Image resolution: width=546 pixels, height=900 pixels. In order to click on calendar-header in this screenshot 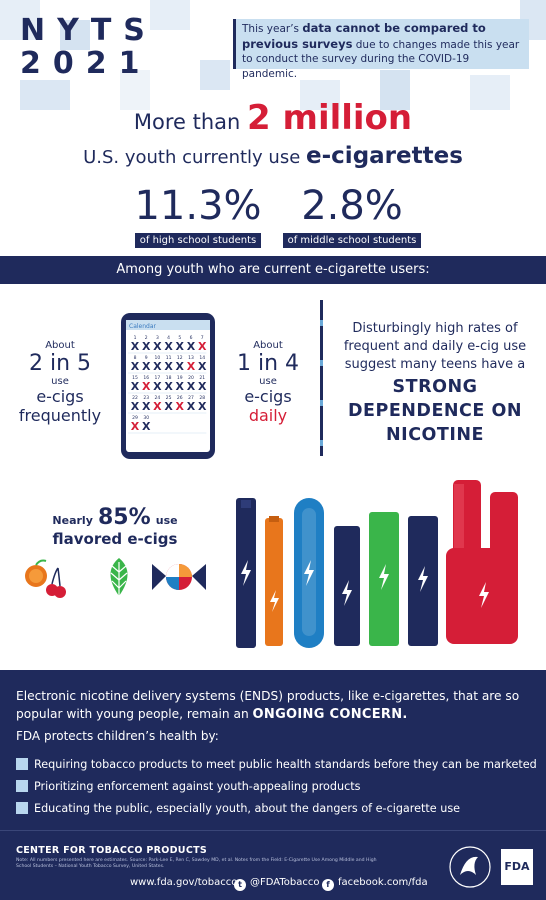, I will do `click(168, 325)`.